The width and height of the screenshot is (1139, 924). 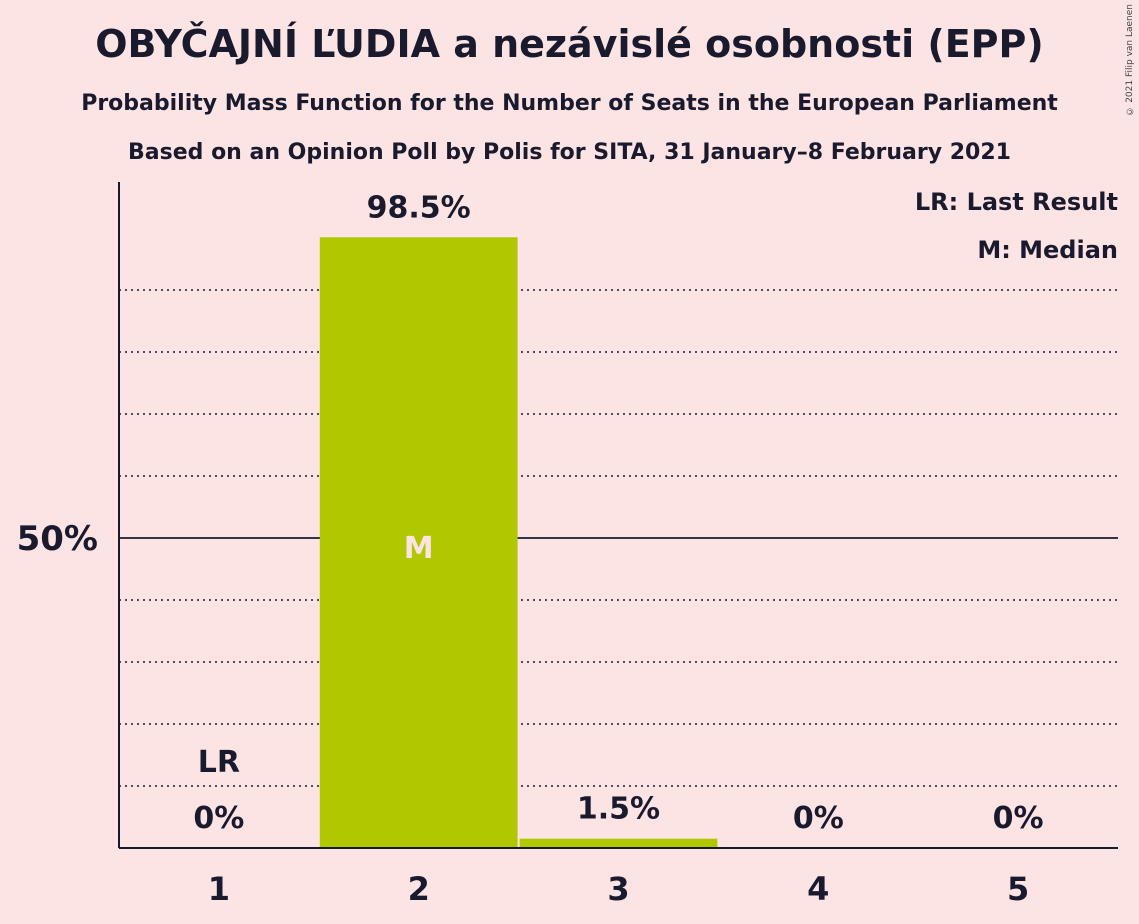 What do you see at coordinates (219, 762) in the screenshot?
I see `last-result-marker: LR` at bounding box center [219, 762].